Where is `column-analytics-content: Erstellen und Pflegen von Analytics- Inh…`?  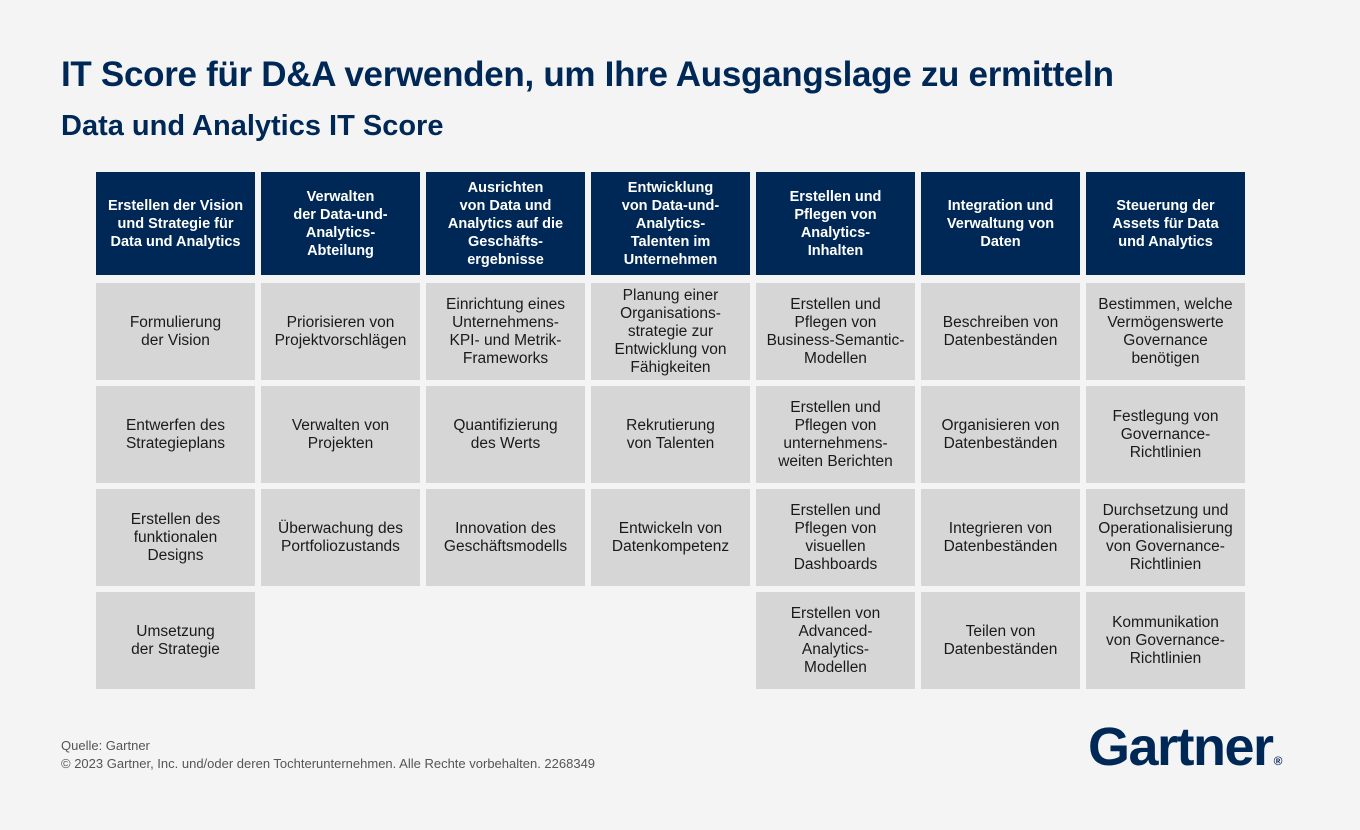 column-analytics-content: Erstellen und Pflegen von Analytics- Inh… is located at coordinates (835, 430).